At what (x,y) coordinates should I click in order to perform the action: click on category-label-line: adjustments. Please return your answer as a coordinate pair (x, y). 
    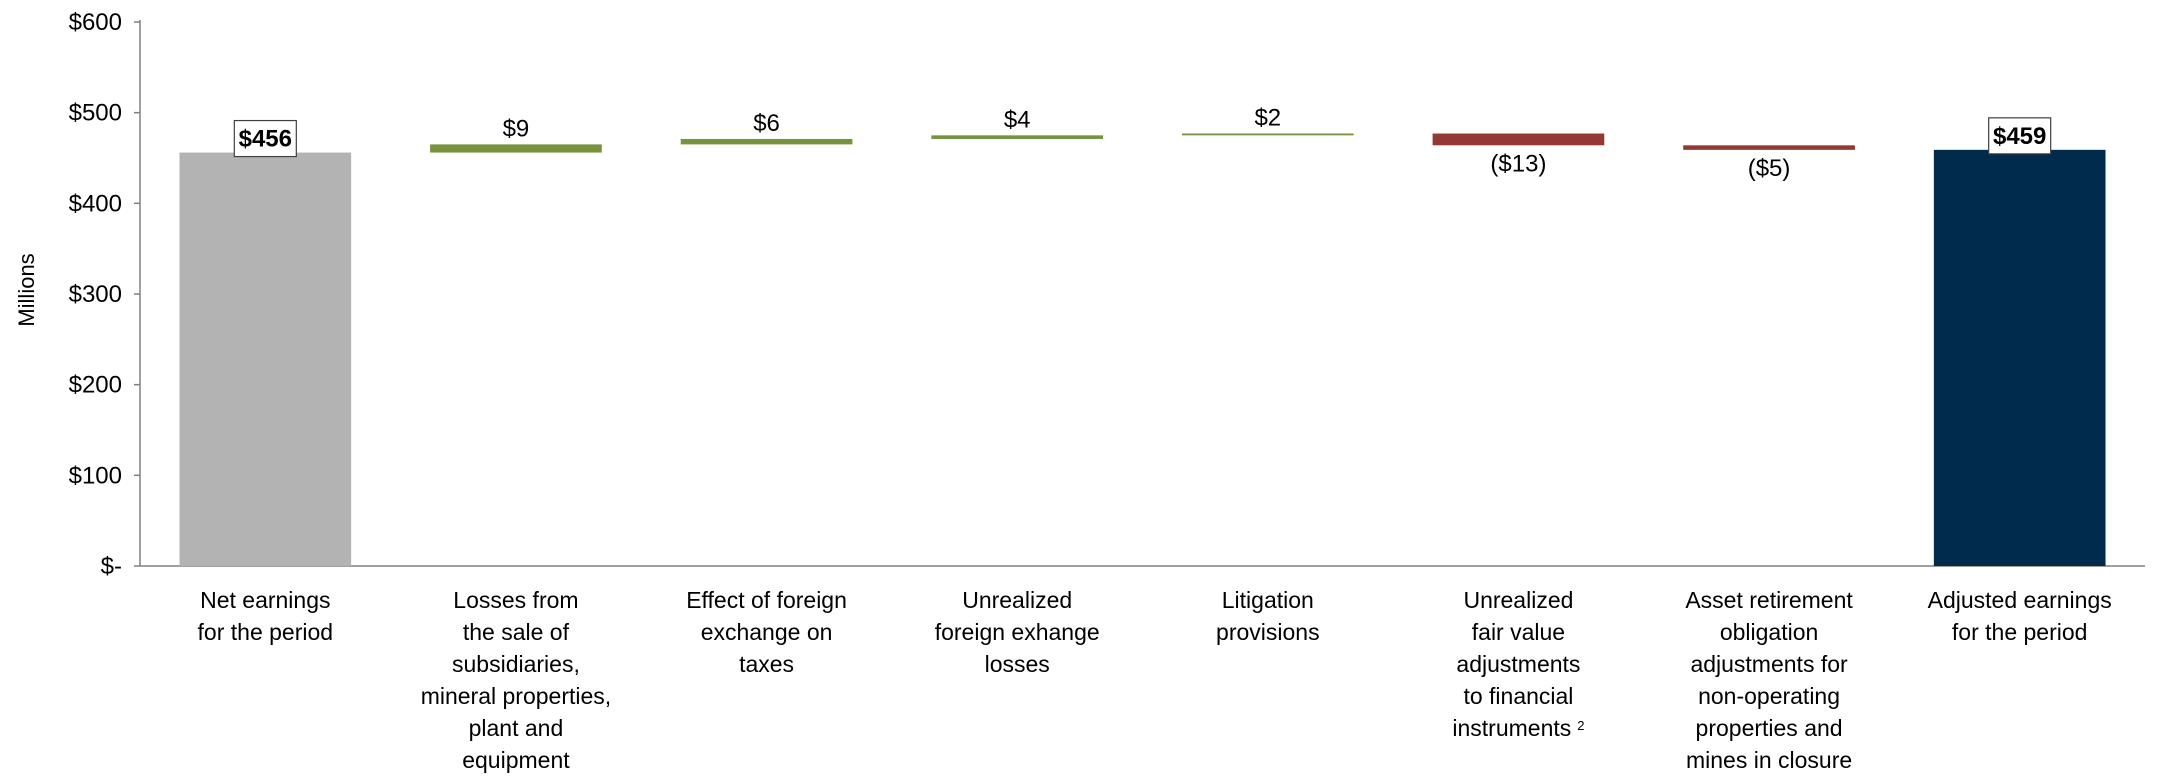
    Looking at the image, I should click on (1518, 664).